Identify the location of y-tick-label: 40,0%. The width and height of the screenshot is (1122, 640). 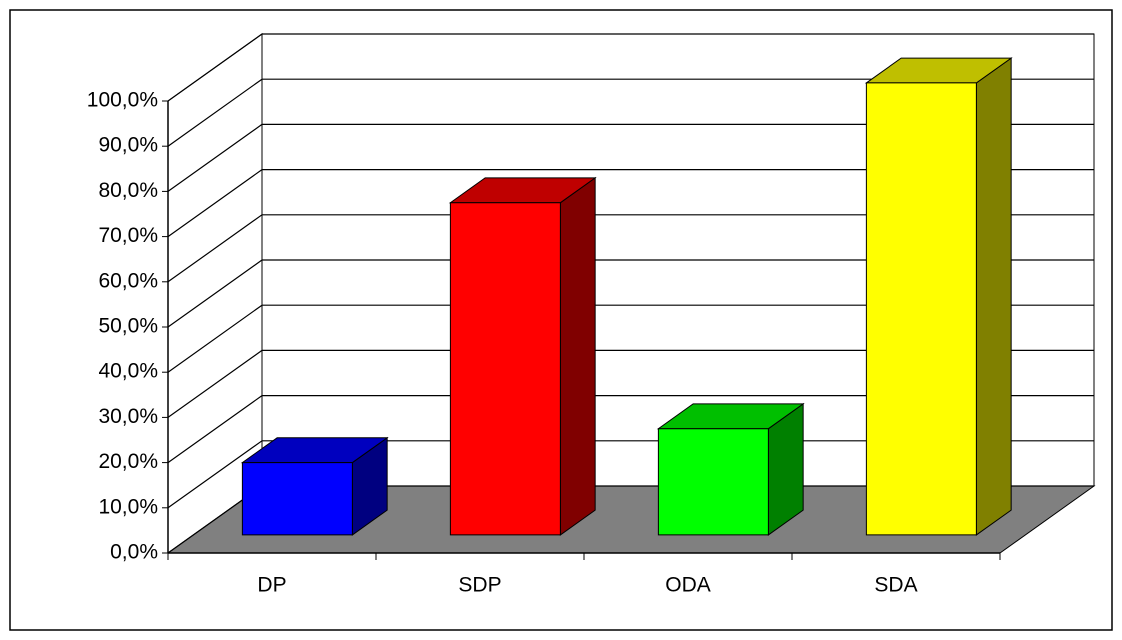
(128, 371).